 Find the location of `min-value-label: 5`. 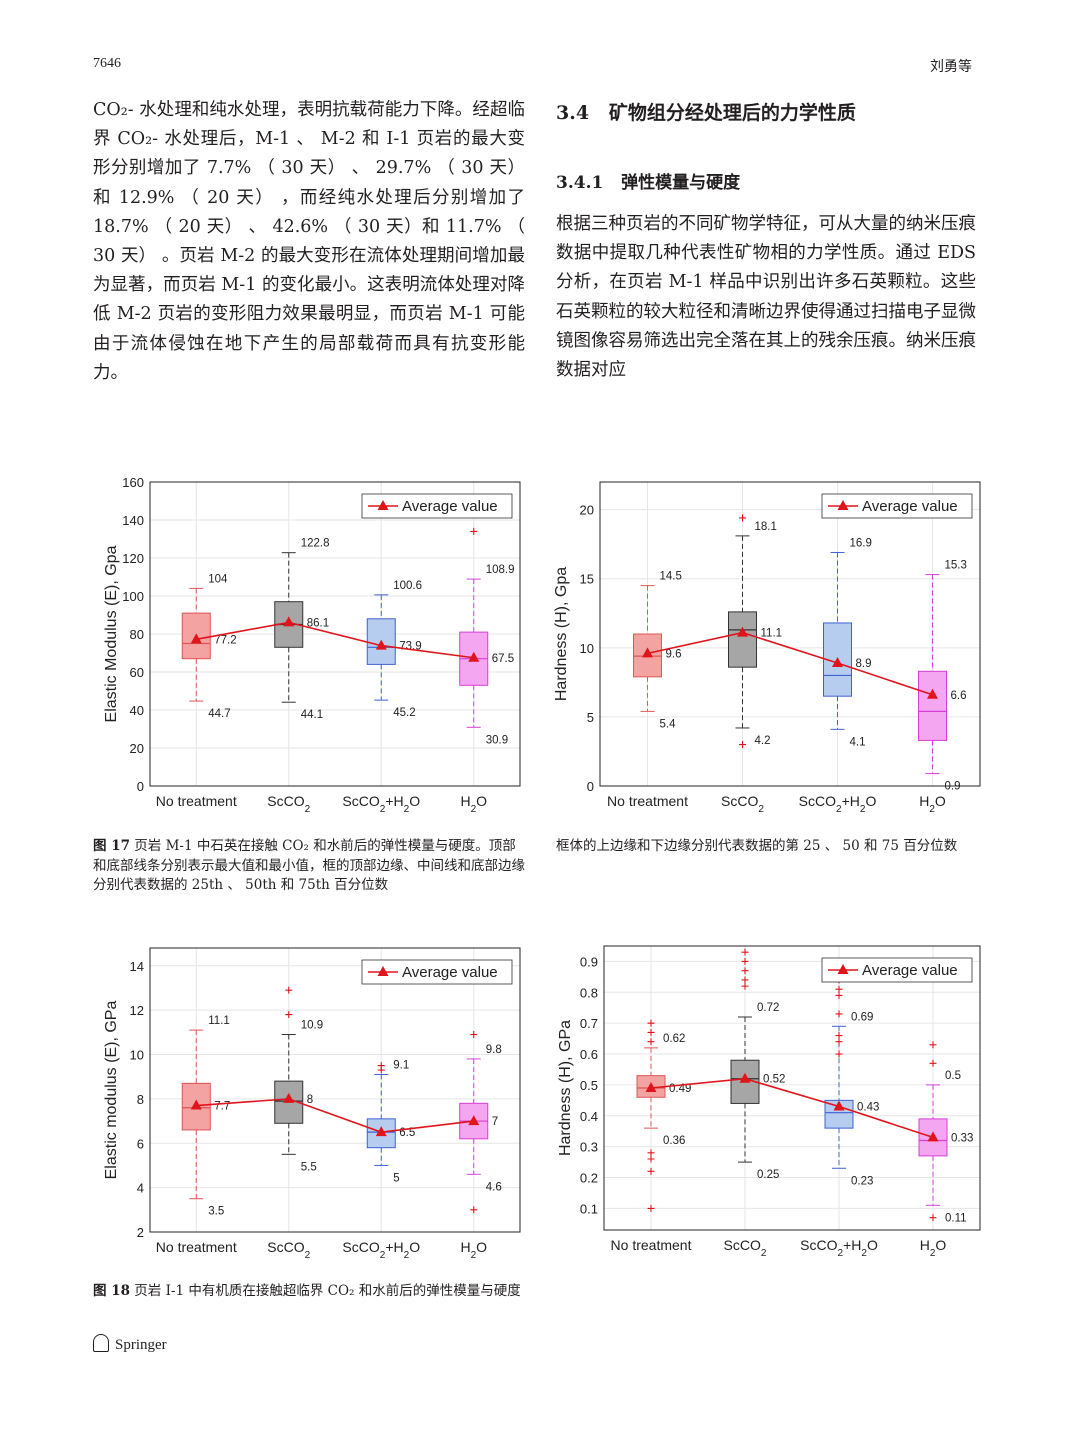

min-value-label: 5 is located at coordinates (396, 1178).